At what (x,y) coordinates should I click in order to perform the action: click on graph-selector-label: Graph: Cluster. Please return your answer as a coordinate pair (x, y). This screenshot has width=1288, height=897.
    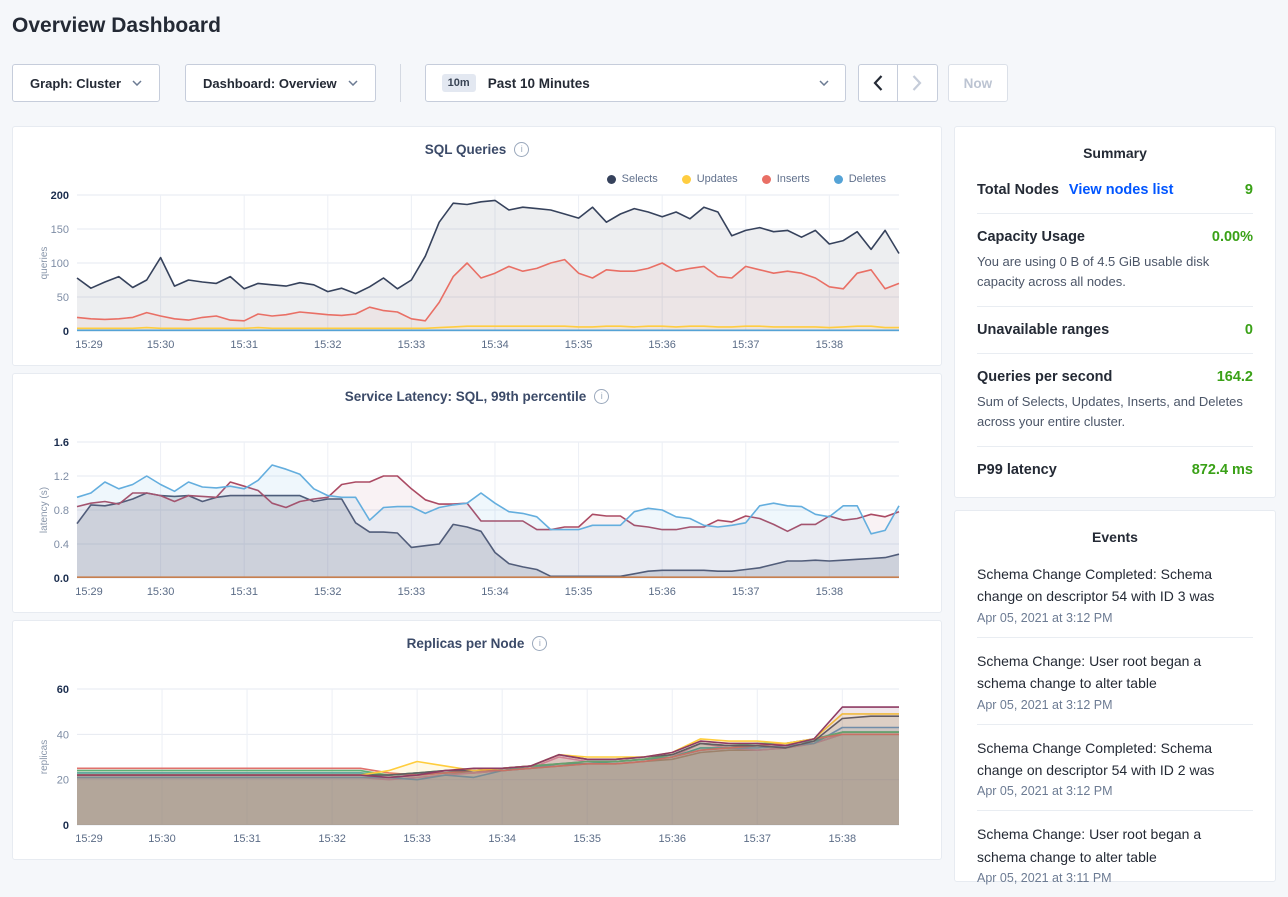
    Looking at the image, I should click on (76, 83).